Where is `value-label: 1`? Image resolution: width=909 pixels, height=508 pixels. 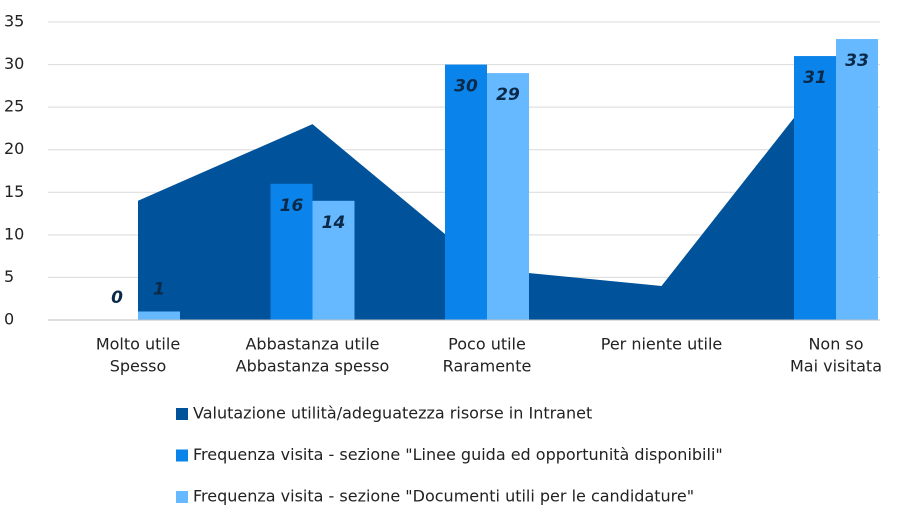 value-label: 1 is located at coordinates (159, 289).